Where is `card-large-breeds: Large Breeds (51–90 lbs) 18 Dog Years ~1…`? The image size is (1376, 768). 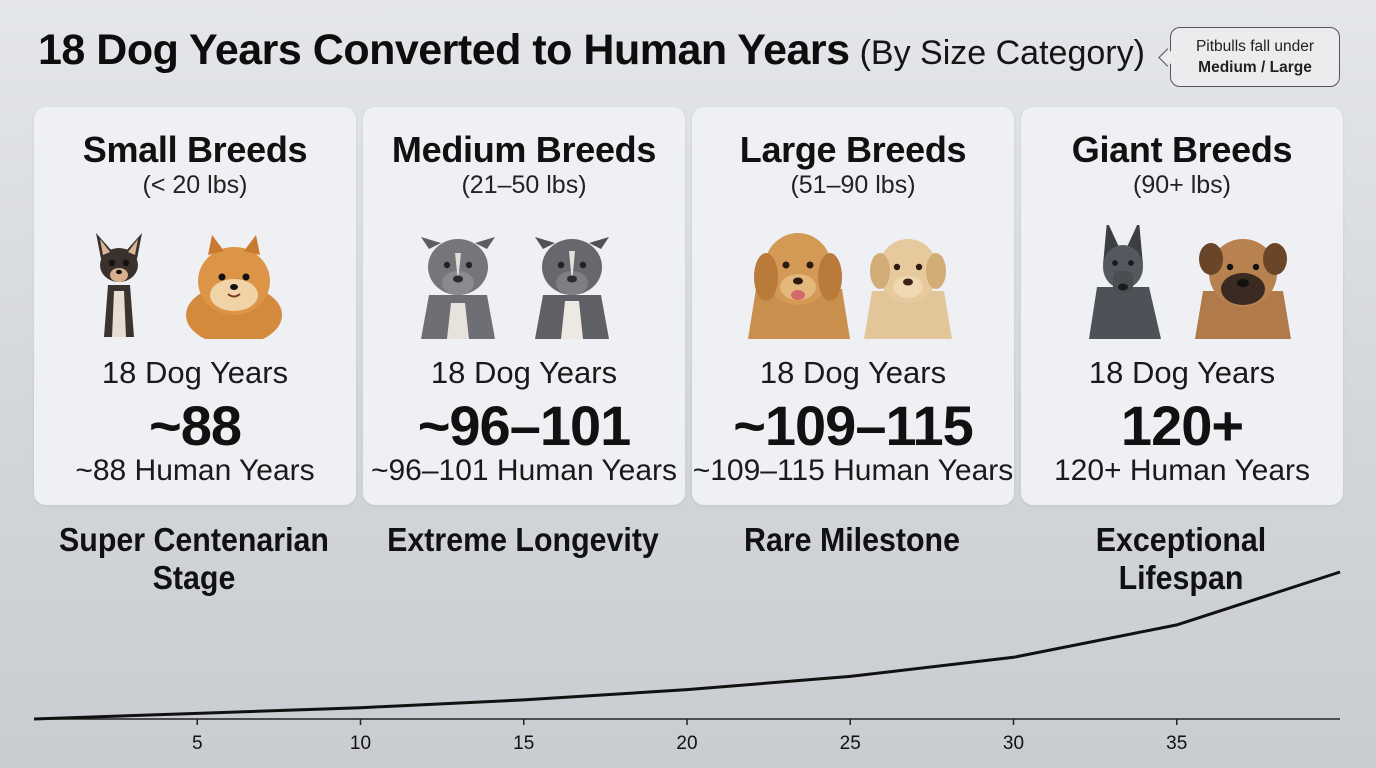 card-large-breeds: Large Breeds (51–90 lbs) 18 Dog Years ~1… is located at coordinates (853, 306).